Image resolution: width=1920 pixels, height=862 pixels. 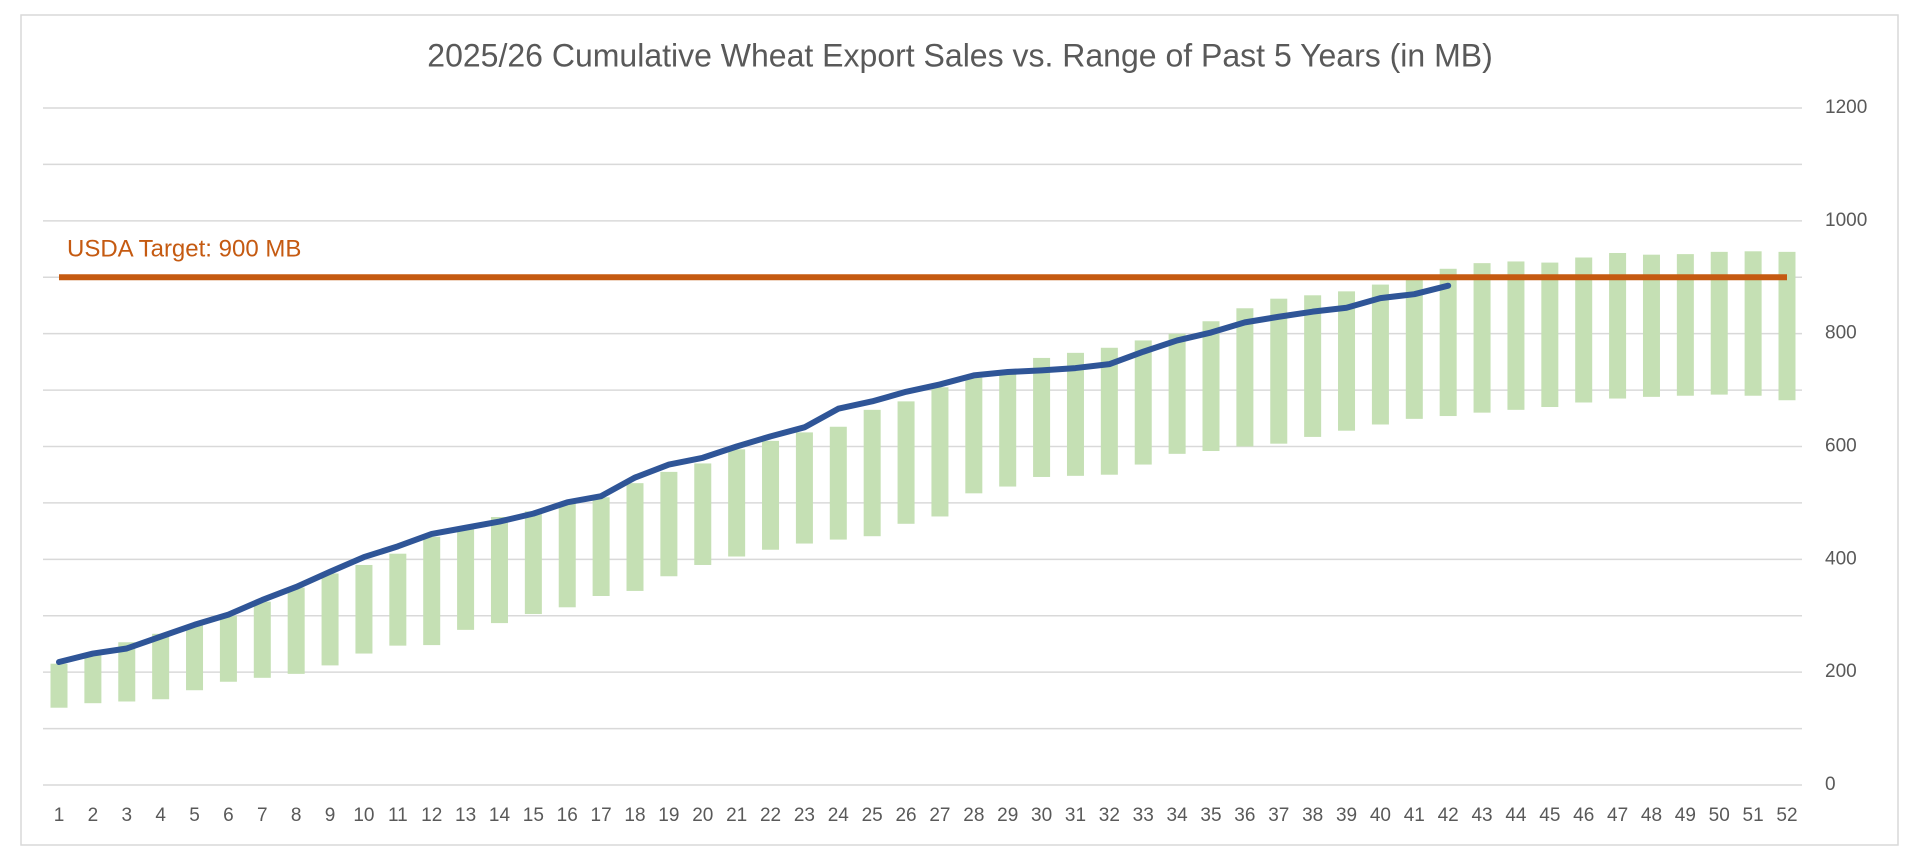 I want to click on x-tick-label: 14, so click(x=500, y=815).